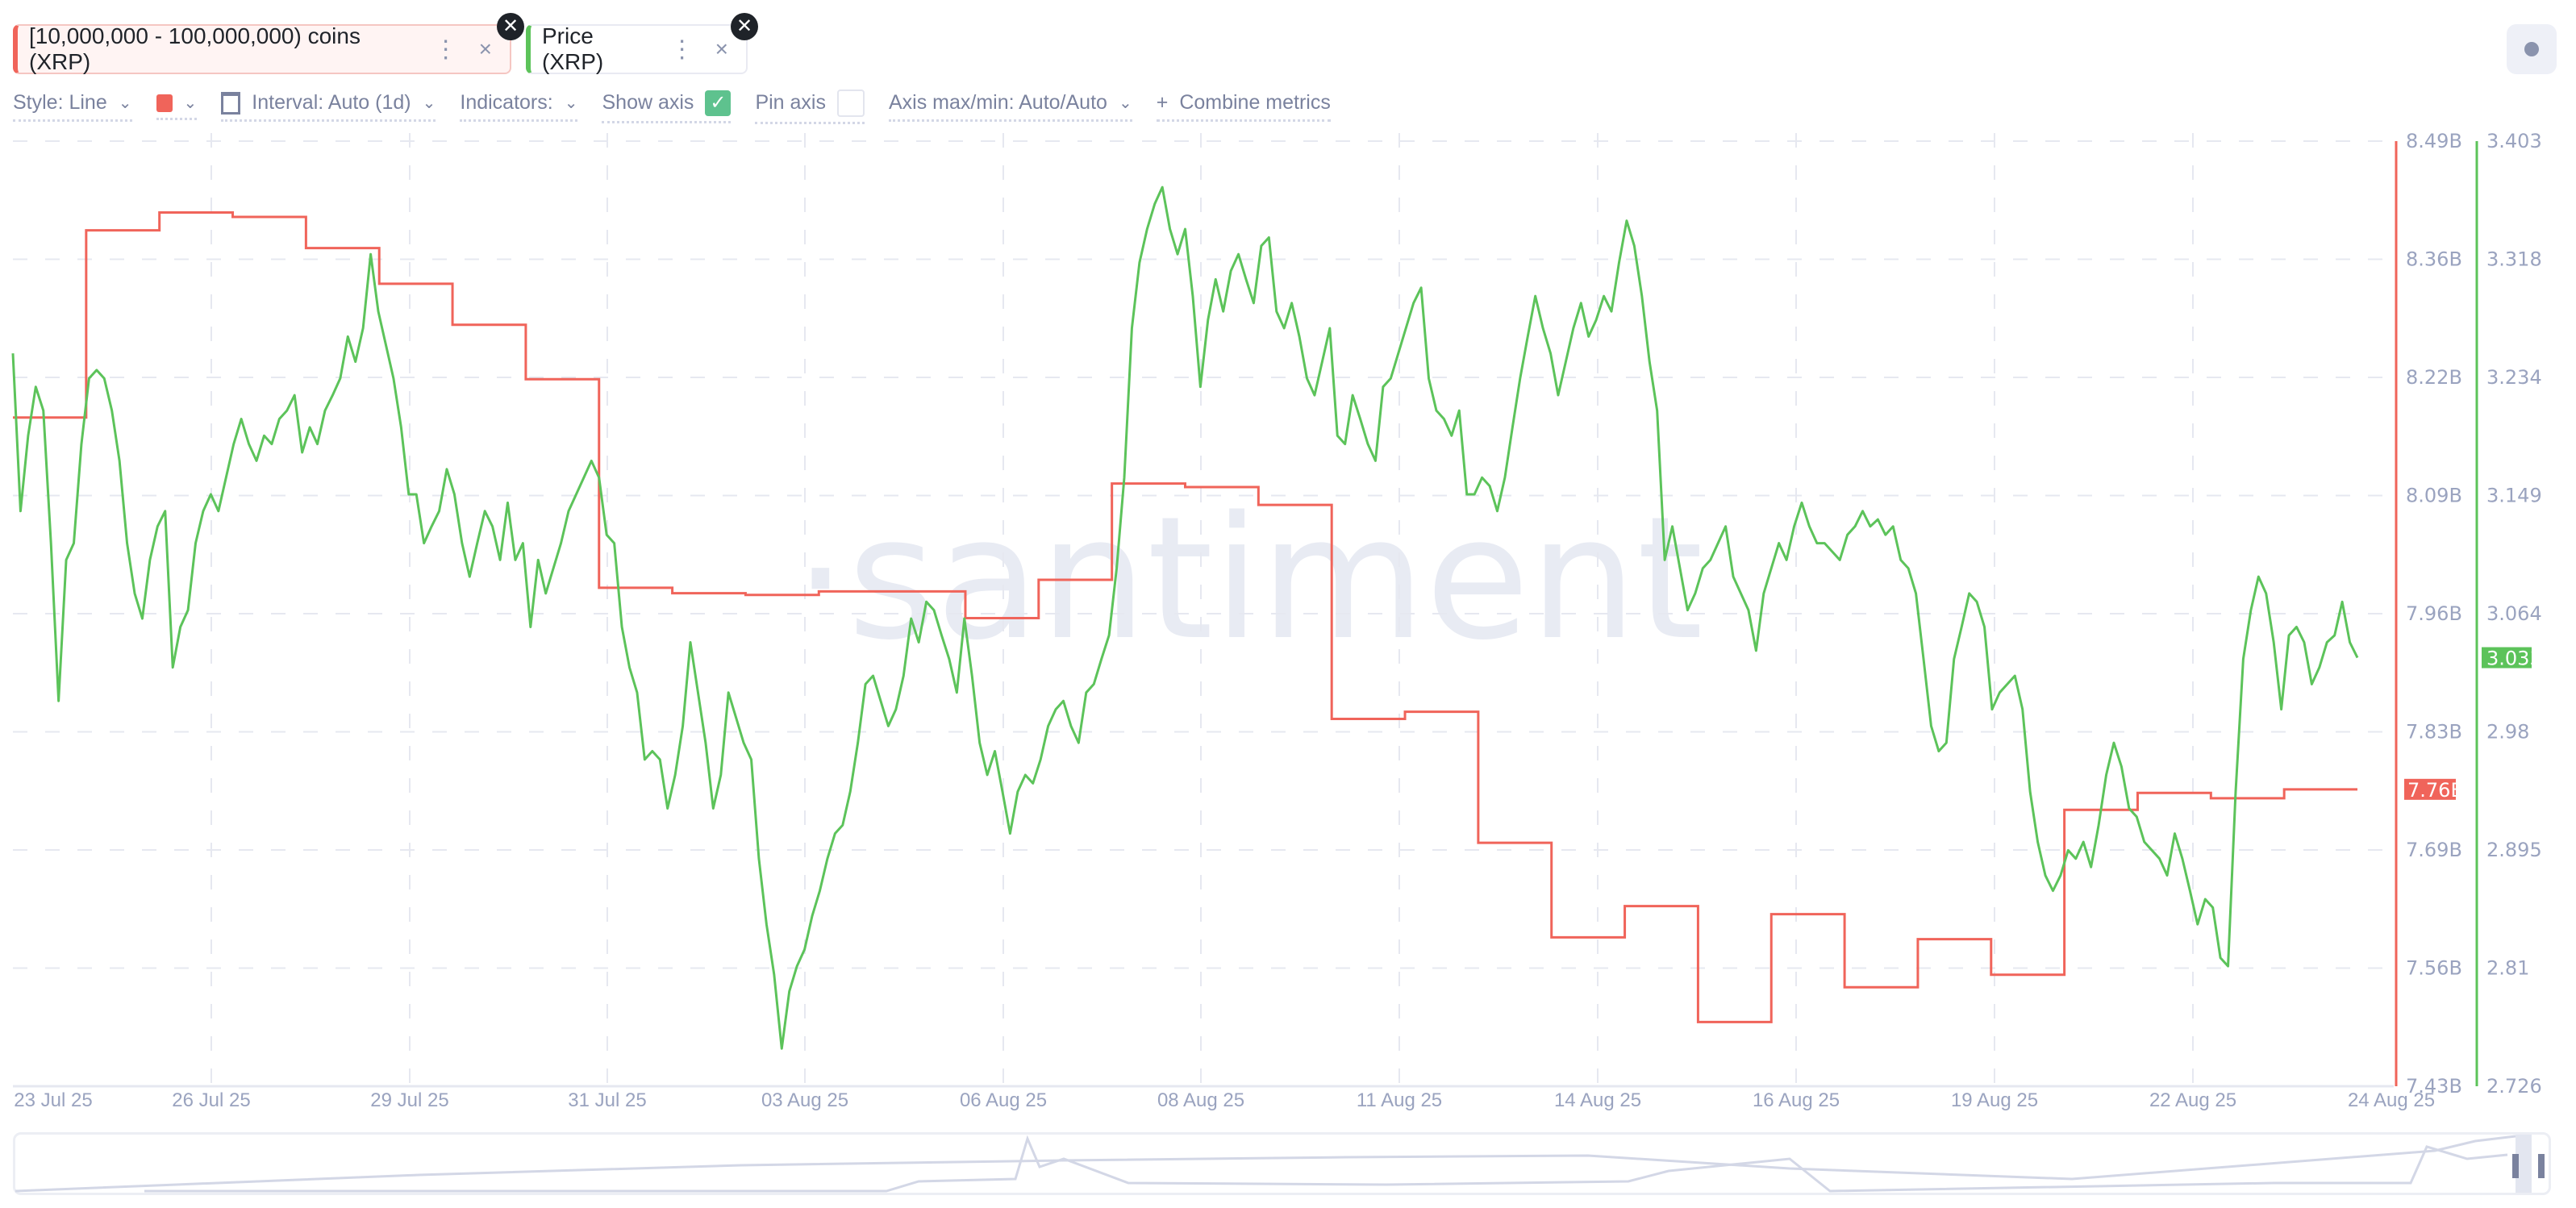 Image resolution: width=2576 pixels, height=1208 pixels. What do you see at coordinates (648, 103) in the screenshot?
I see `show-axis-label: Show axis` at bounding box center [648, 103].